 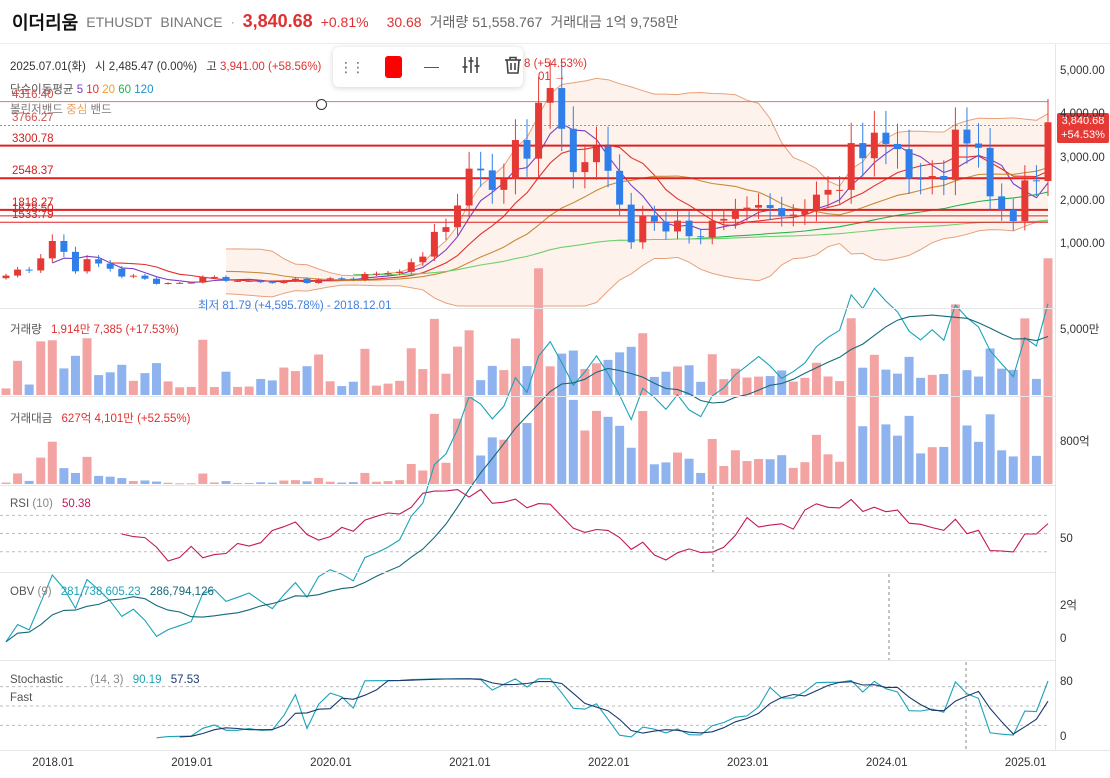 What do you see at coordinates (527, 660) in the screenshot?
I see `panel-divider` at bounding box center [527, 660].